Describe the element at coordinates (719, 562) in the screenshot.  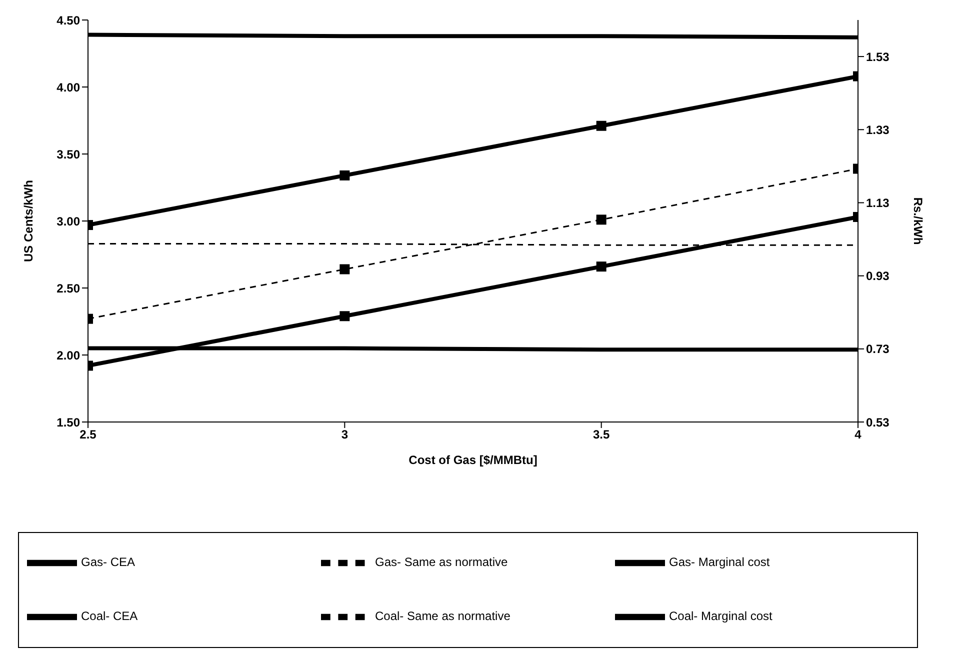
I see `legend-label: Gas- Marginal cost` at that location.